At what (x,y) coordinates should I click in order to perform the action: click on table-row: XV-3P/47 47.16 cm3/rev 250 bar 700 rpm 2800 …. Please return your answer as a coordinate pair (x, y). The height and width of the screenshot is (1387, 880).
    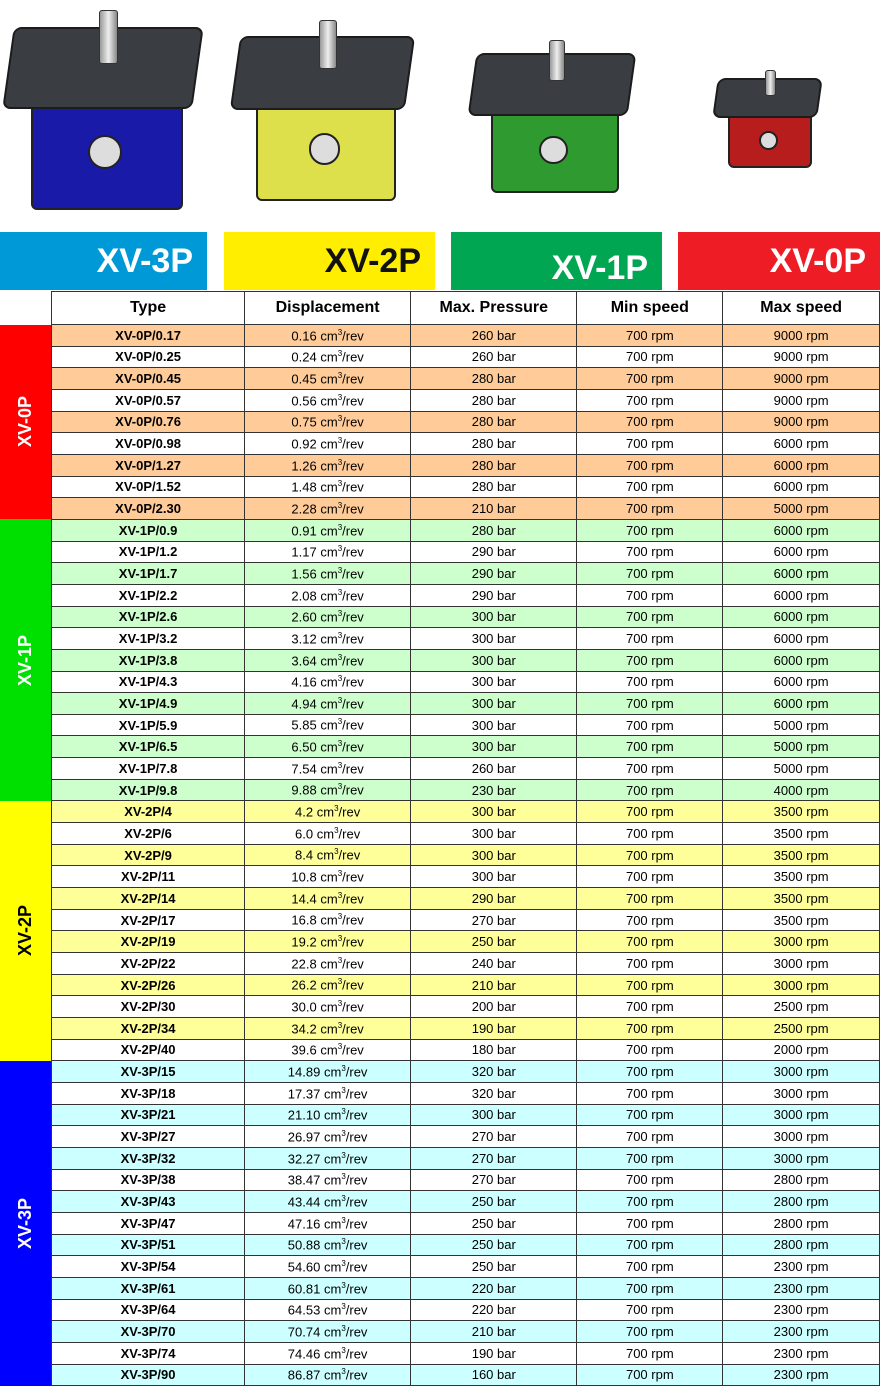
    Looking at the image, I should click on (440, 1223).